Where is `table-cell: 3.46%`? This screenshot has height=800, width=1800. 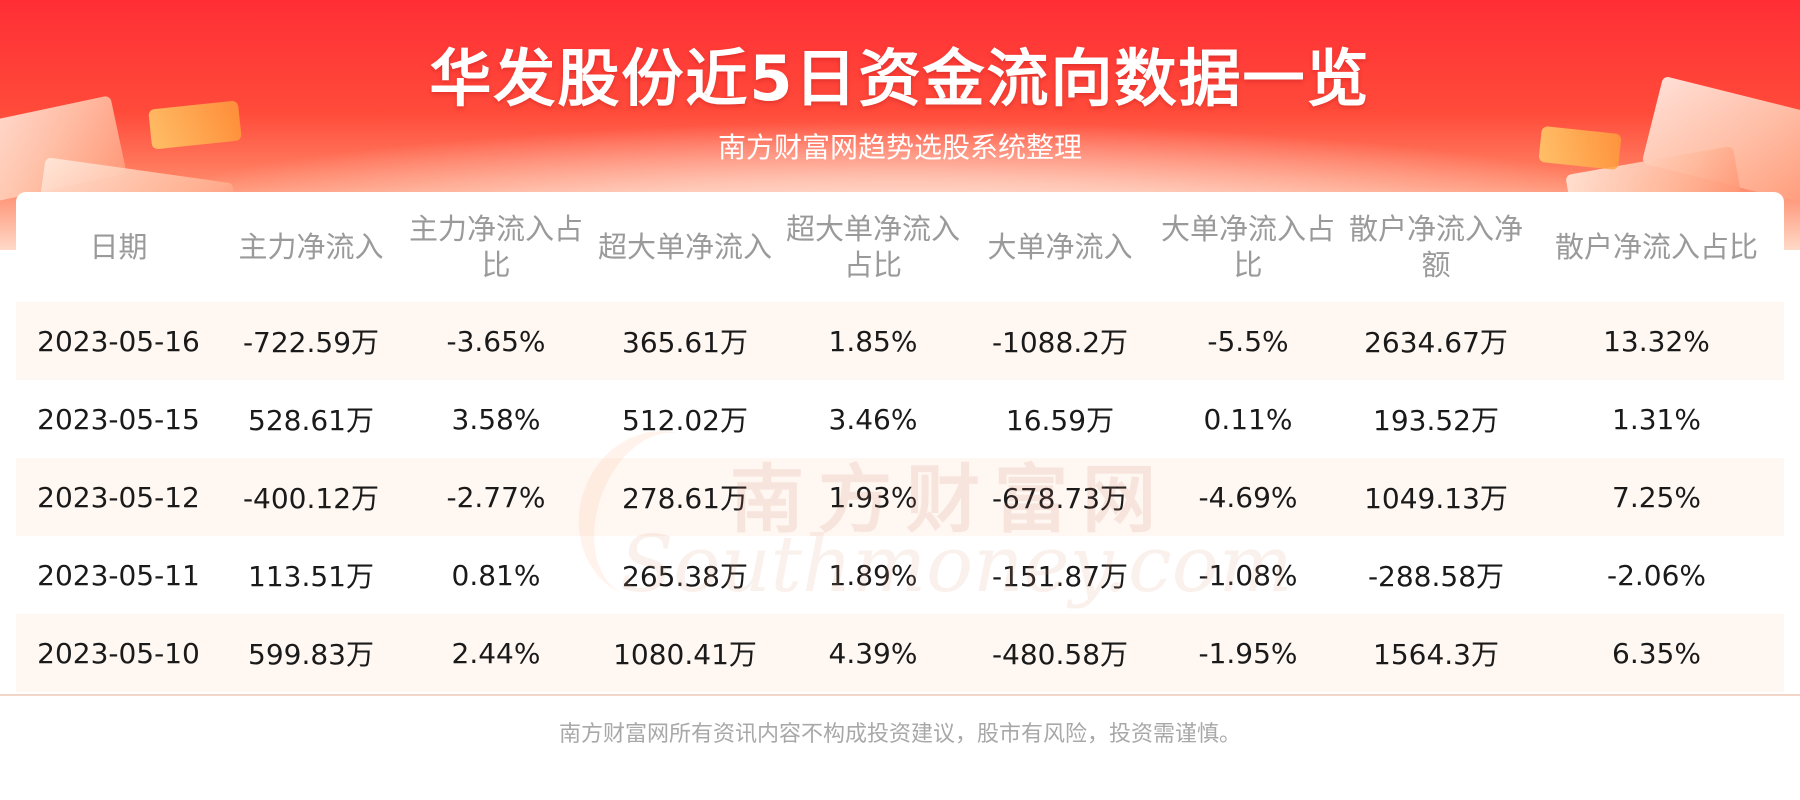 table-cell: 3.46% is located at coordinates (873, 419).